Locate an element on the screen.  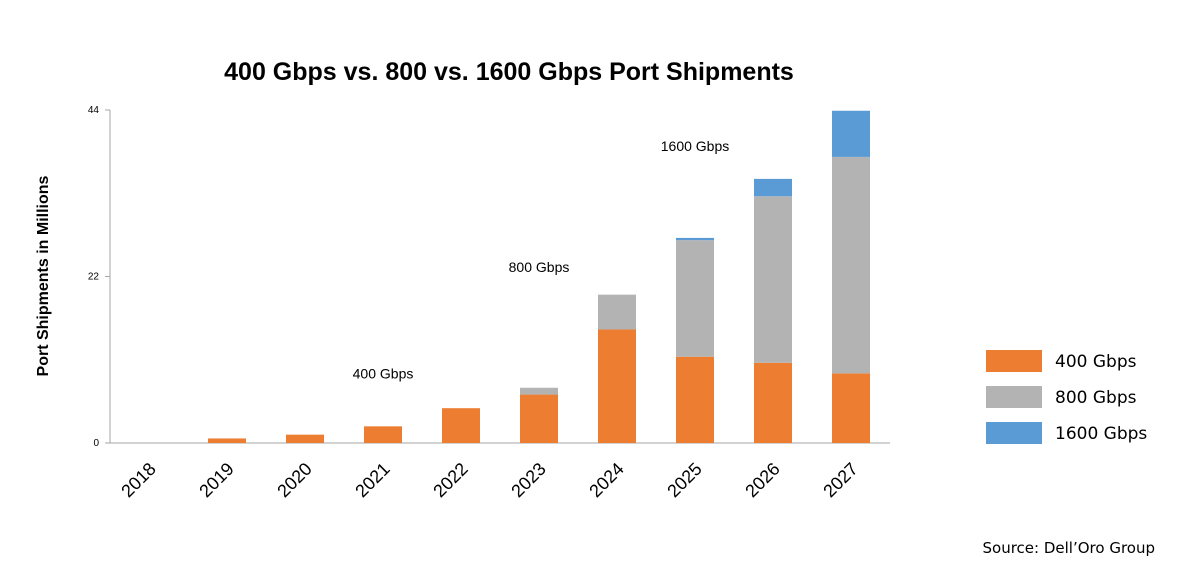
x-ticks: 2018 2019 2020 2021 2022 2023 2024 2025 2026 2027 is located at coordinates (489, 480).